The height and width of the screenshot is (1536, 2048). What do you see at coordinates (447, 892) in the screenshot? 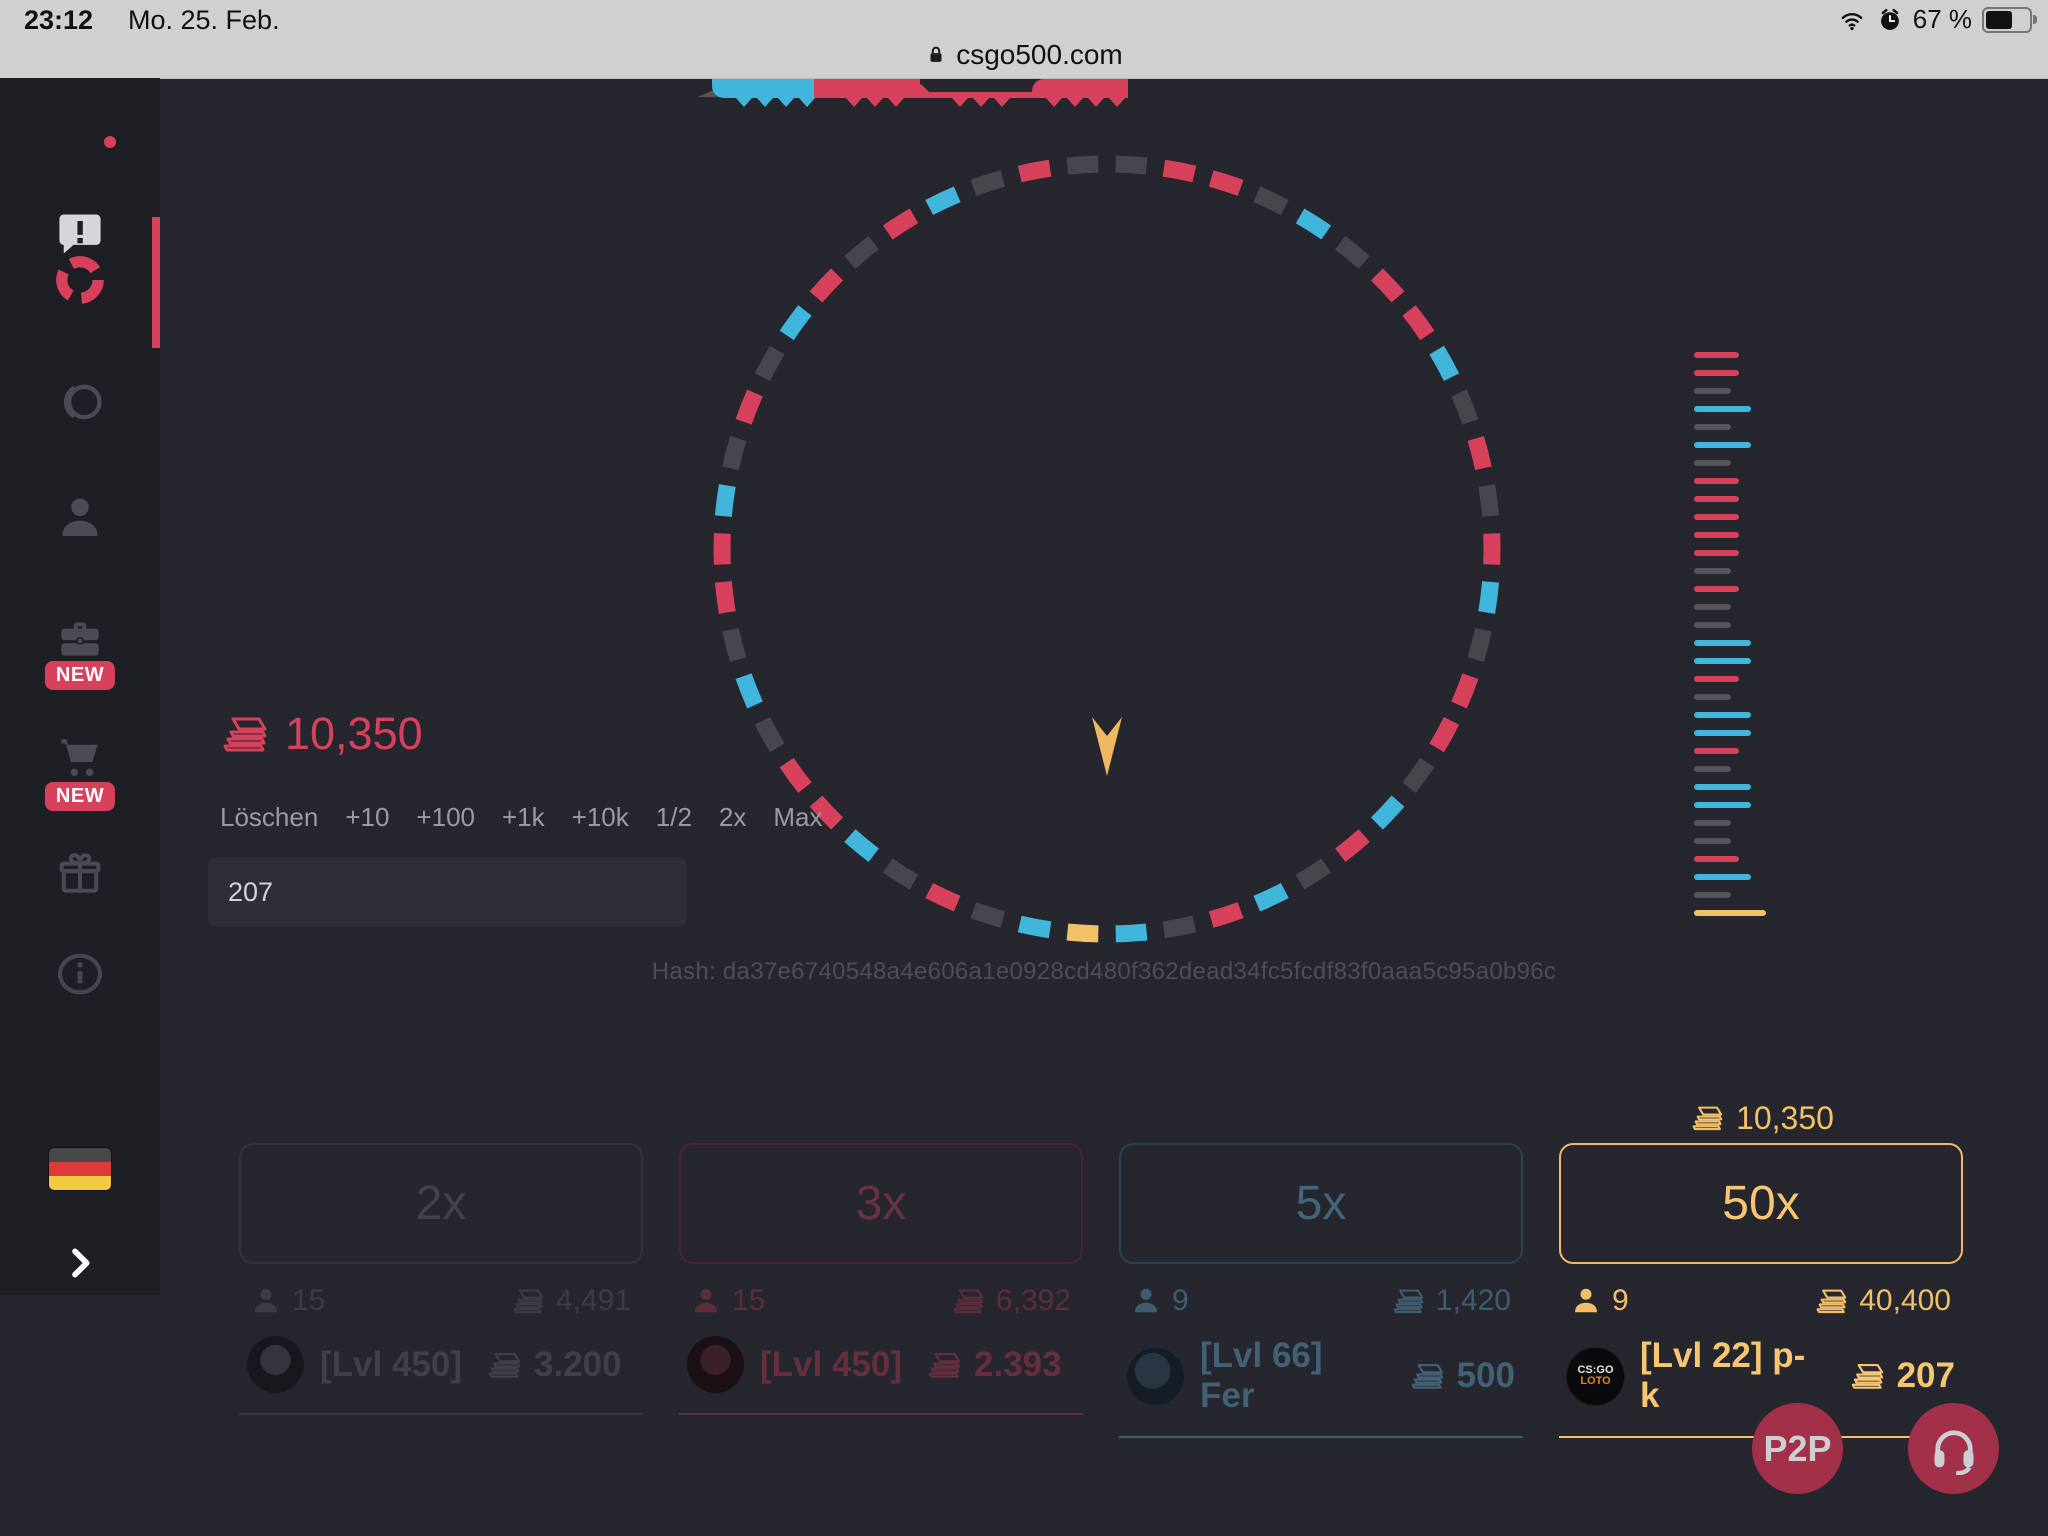
I see `bet-amount-input` at bounding box center [447, 892].